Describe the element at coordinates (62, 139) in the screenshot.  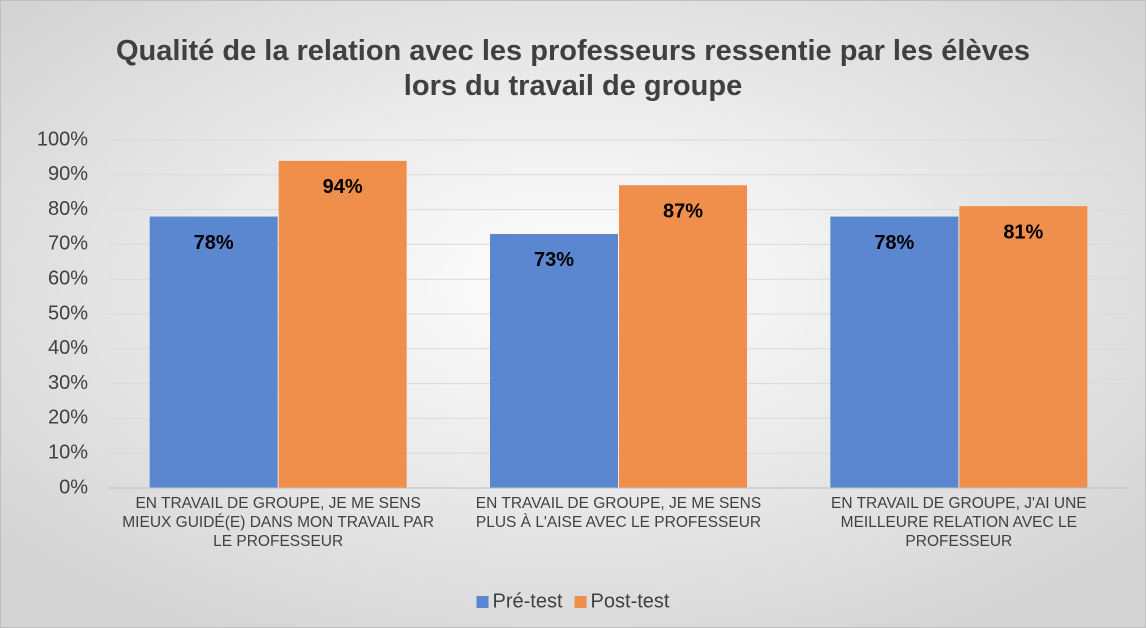
I see `y-tick-label: 100%` at that location.